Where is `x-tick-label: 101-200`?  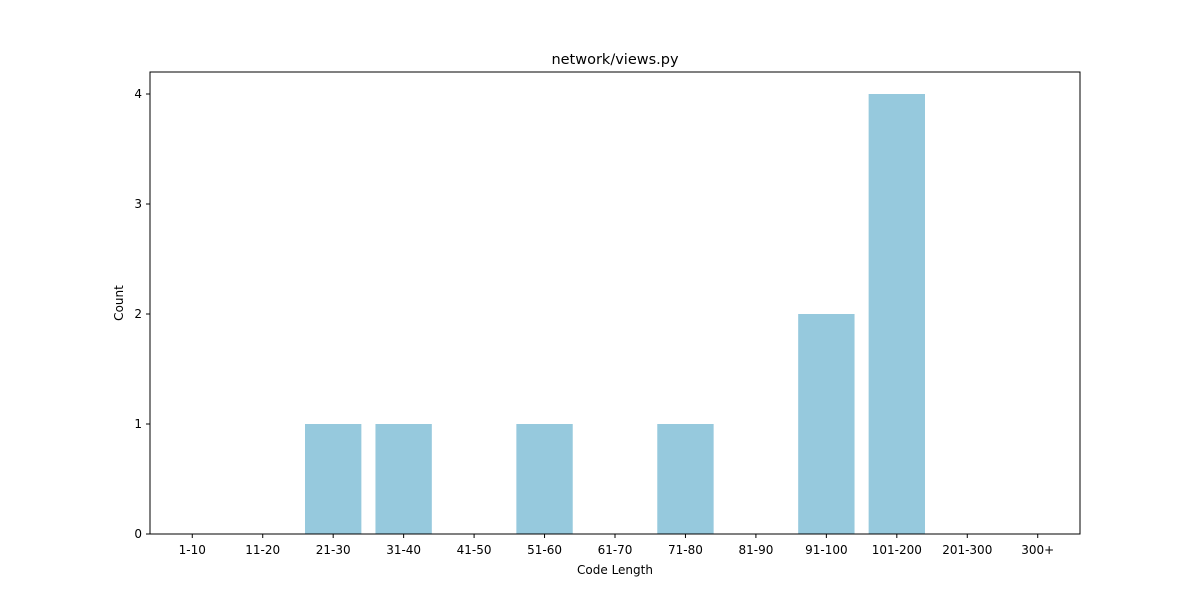 x-tick-label: 101-200 is located at coordinates (897, 550).